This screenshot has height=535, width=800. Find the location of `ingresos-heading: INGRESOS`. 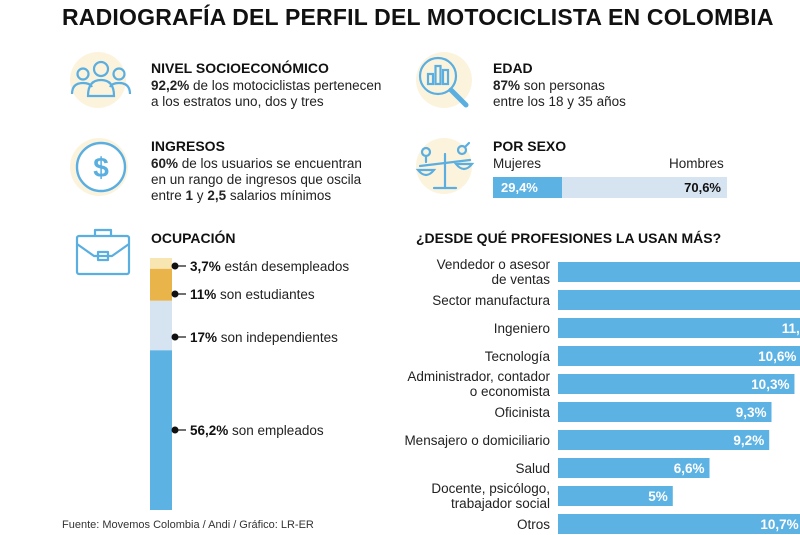

ingresos-heading: INGRESOS is located at coordinates (188, 146).